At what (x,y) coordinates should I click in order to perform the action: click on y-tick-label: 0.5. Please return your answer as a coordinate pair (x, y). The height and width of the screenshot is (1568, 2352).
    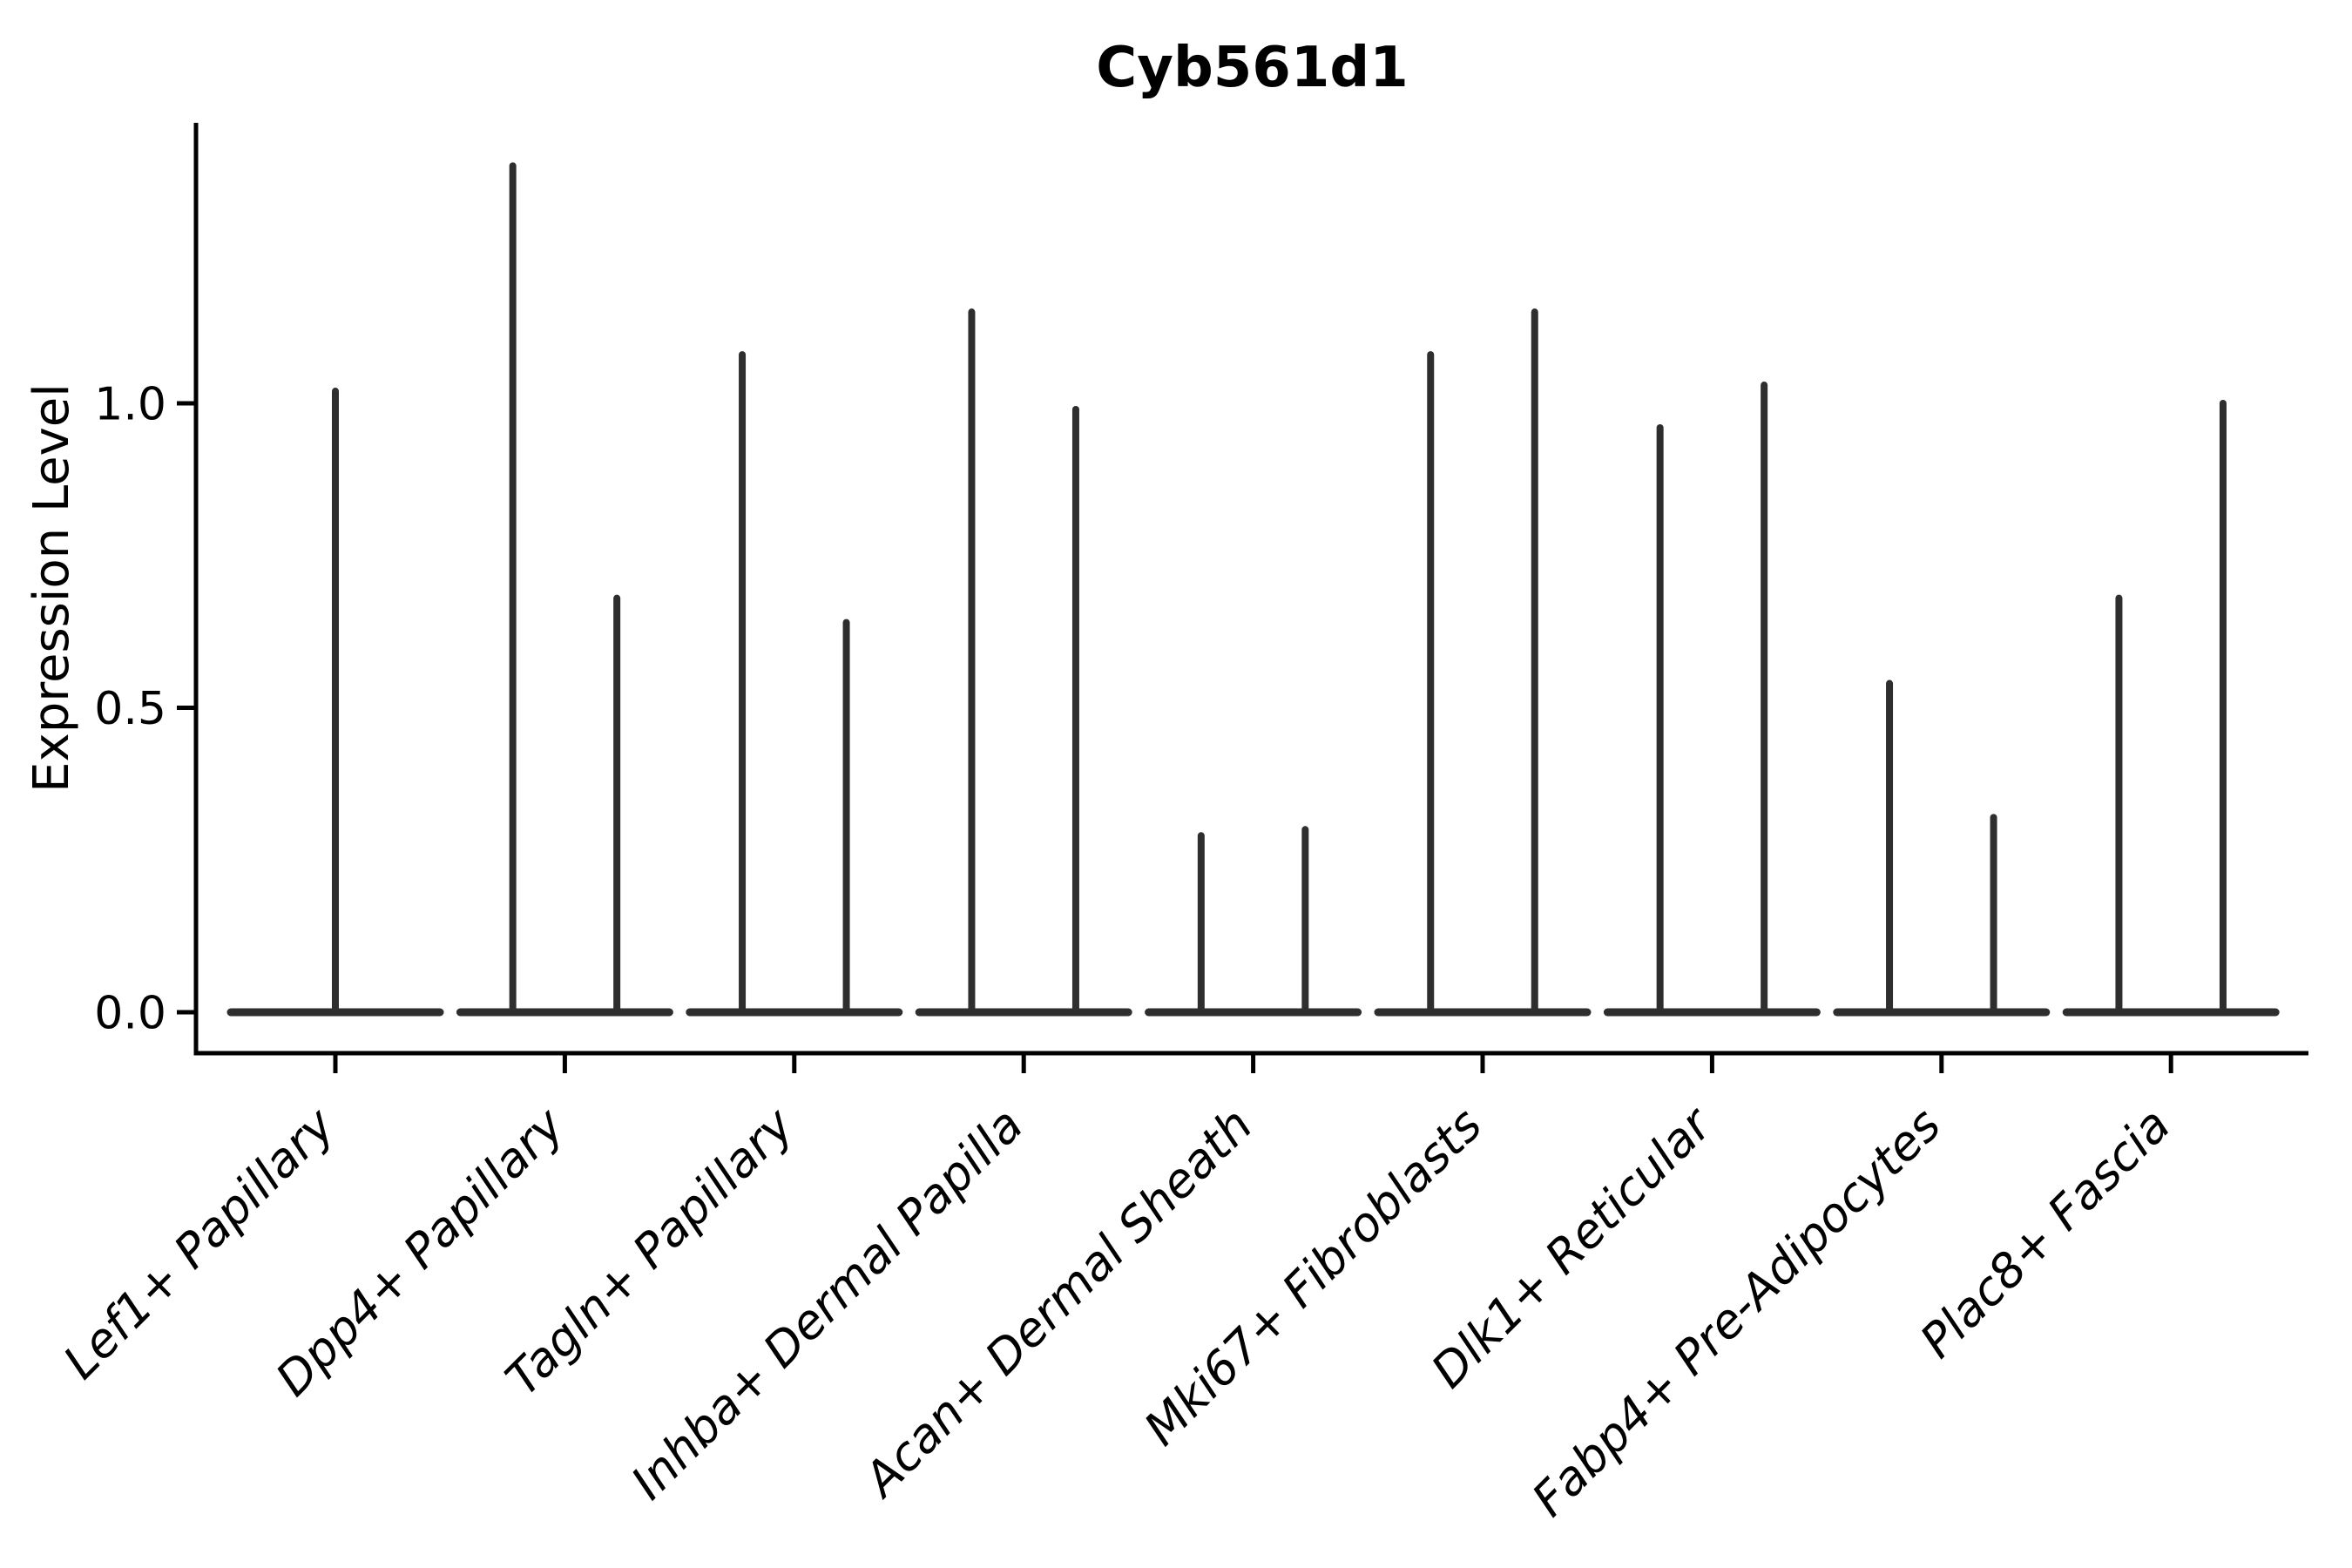
    Looking at the image, I should click on (130, 709).